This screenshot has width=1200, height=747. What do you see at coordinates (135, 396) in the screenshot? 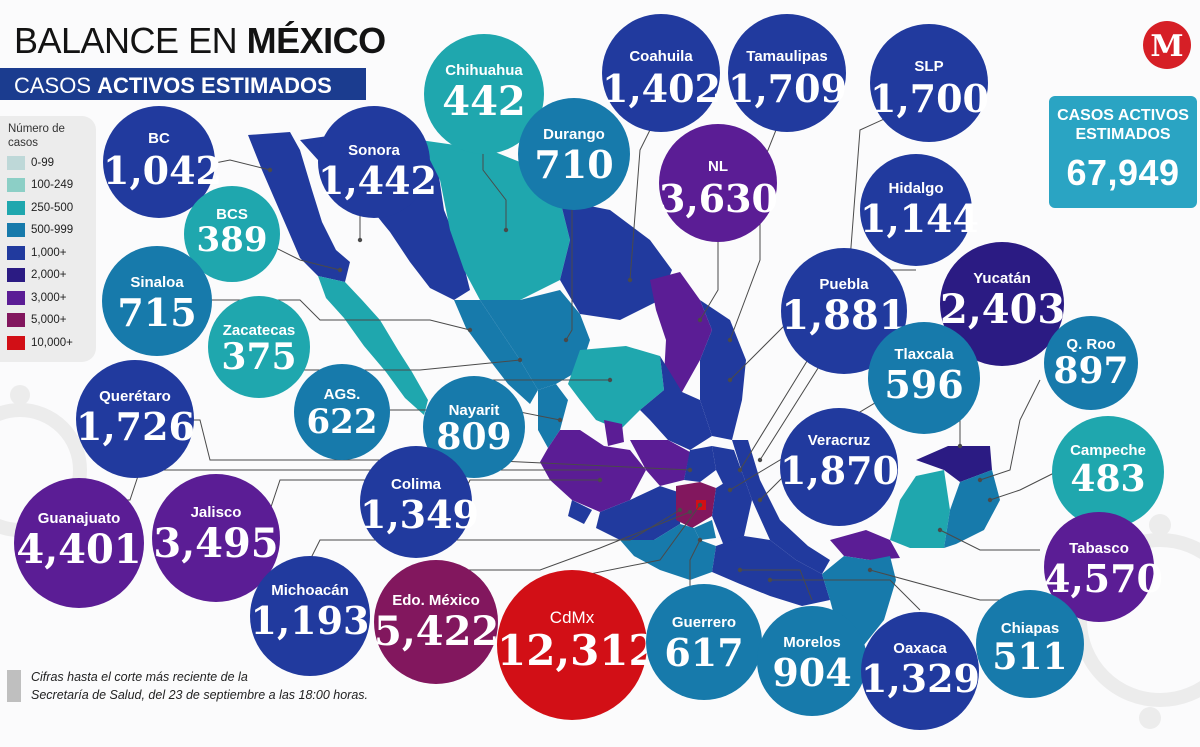
I see `state-name: Querétaro` at bounding box center [135, 396].